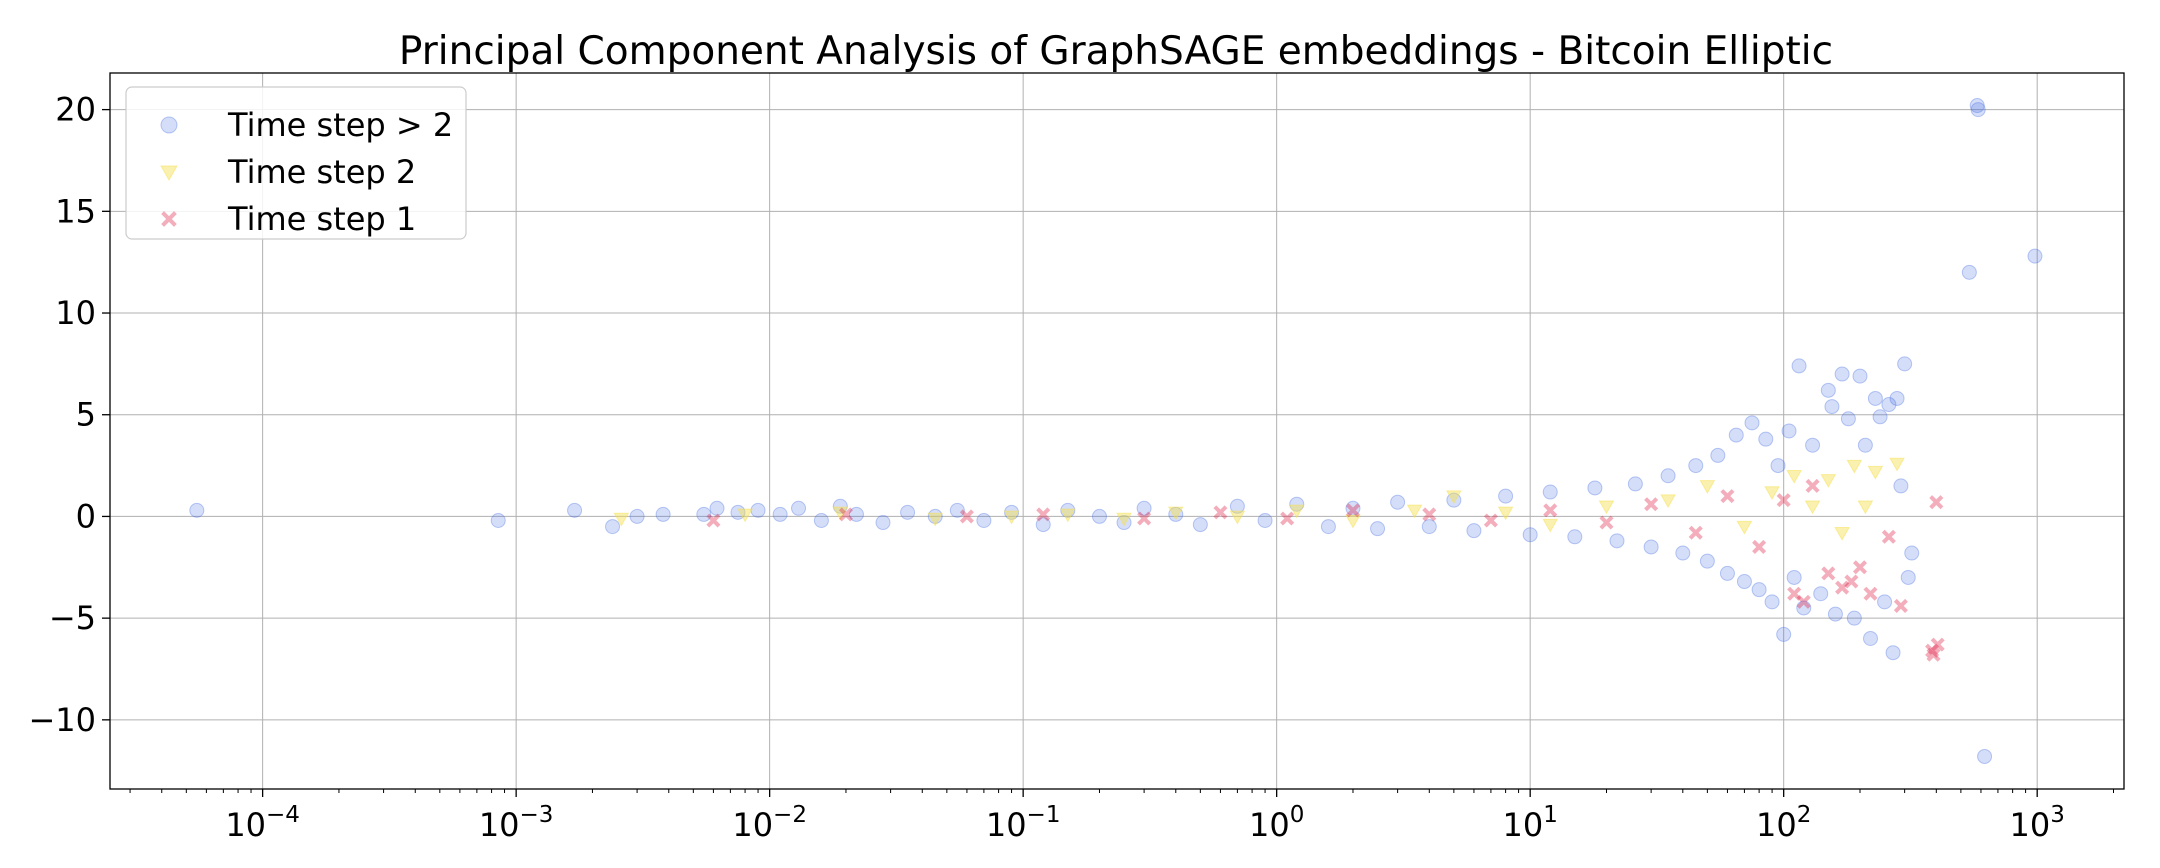  What do you see at coordinates (86, 516) in the screenshot?
I see `y-tick-label: 0` at bounding box center [86, 516].